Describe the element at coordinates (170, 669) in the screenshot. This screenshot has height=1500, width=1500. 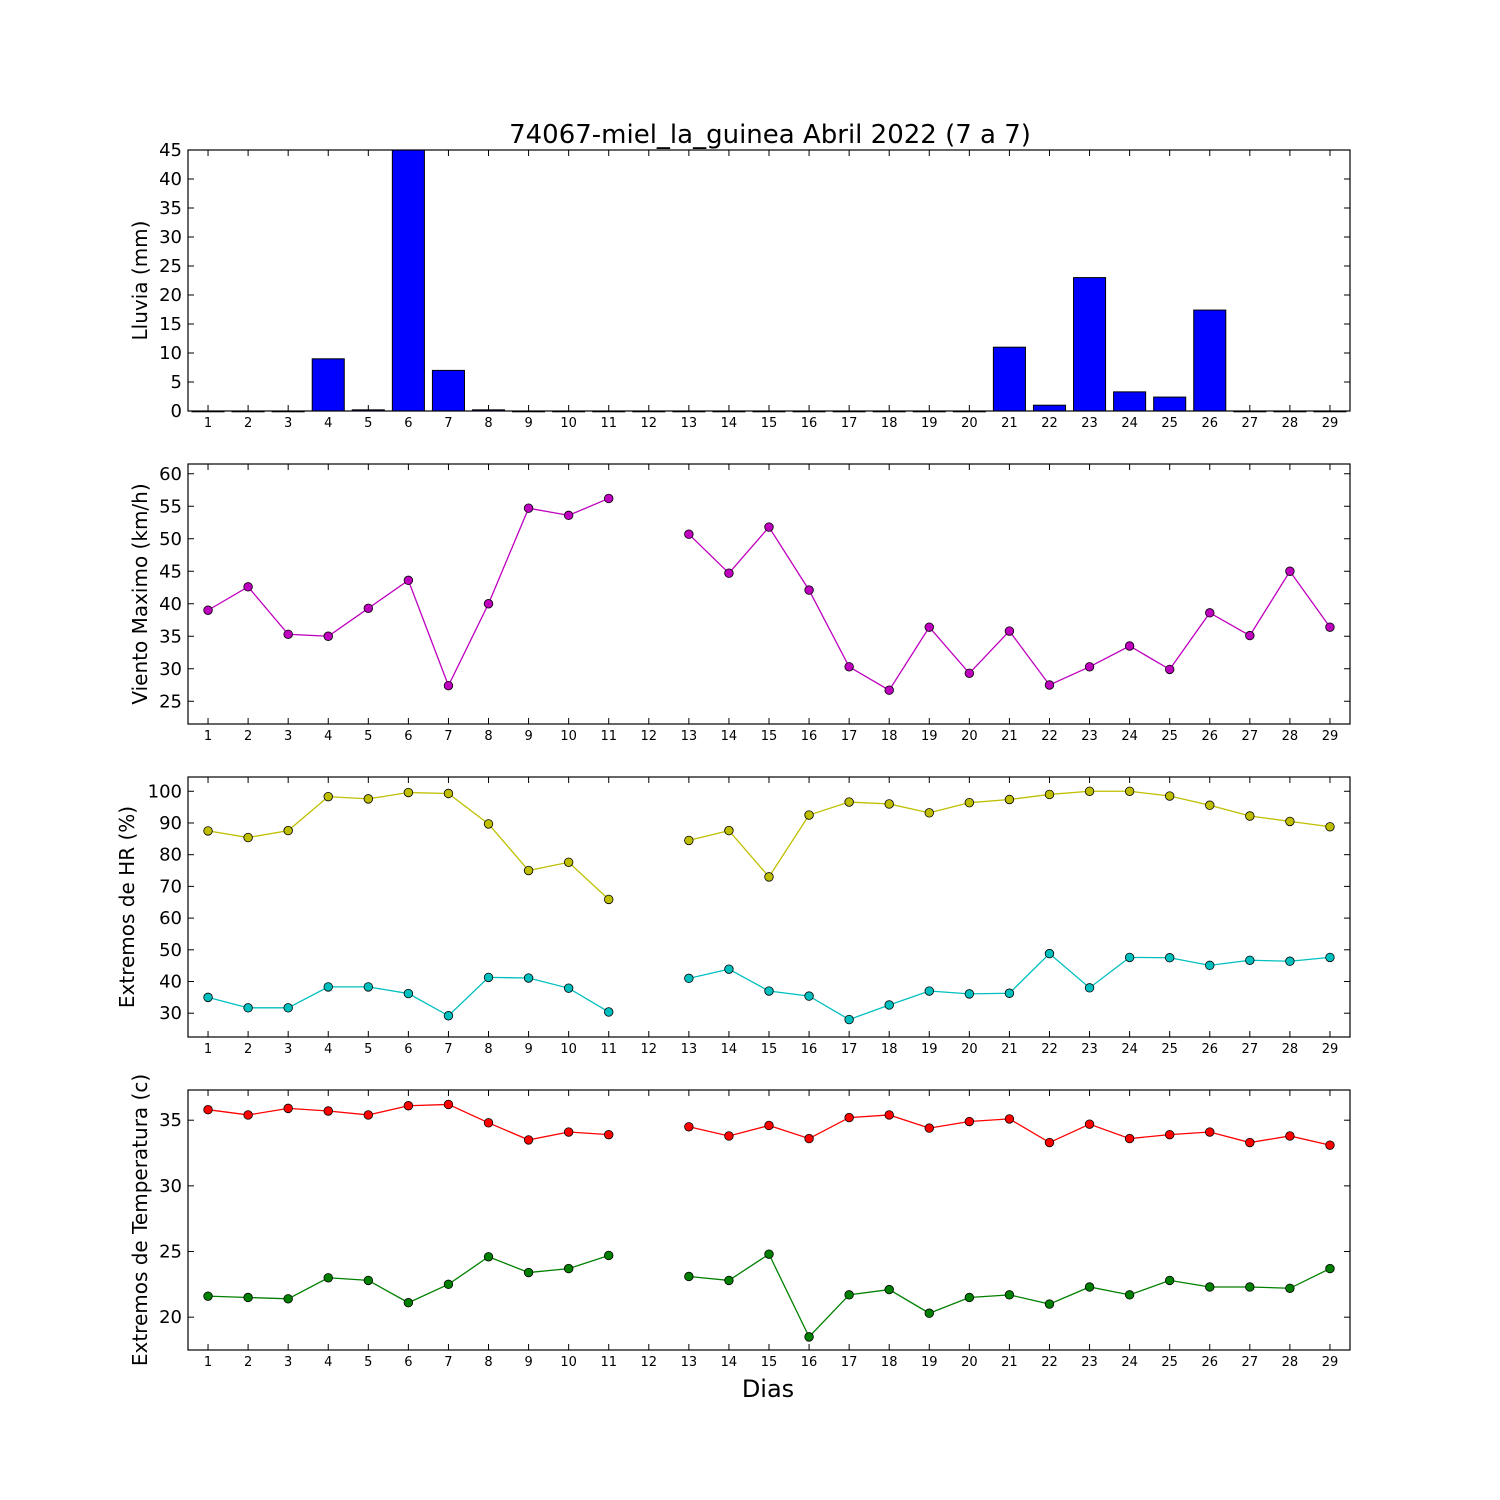
I see `y-tick-label: 30` at that location.